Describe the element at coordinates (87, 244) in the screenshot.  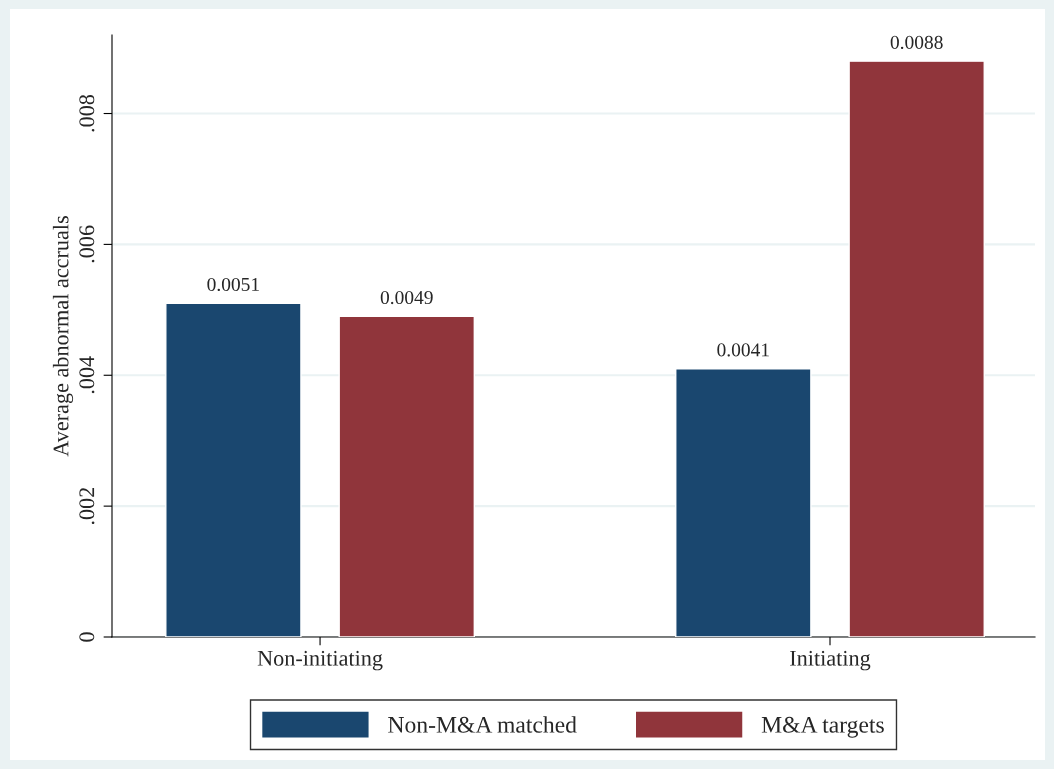
I see `y-tick-label: .006` at that location.